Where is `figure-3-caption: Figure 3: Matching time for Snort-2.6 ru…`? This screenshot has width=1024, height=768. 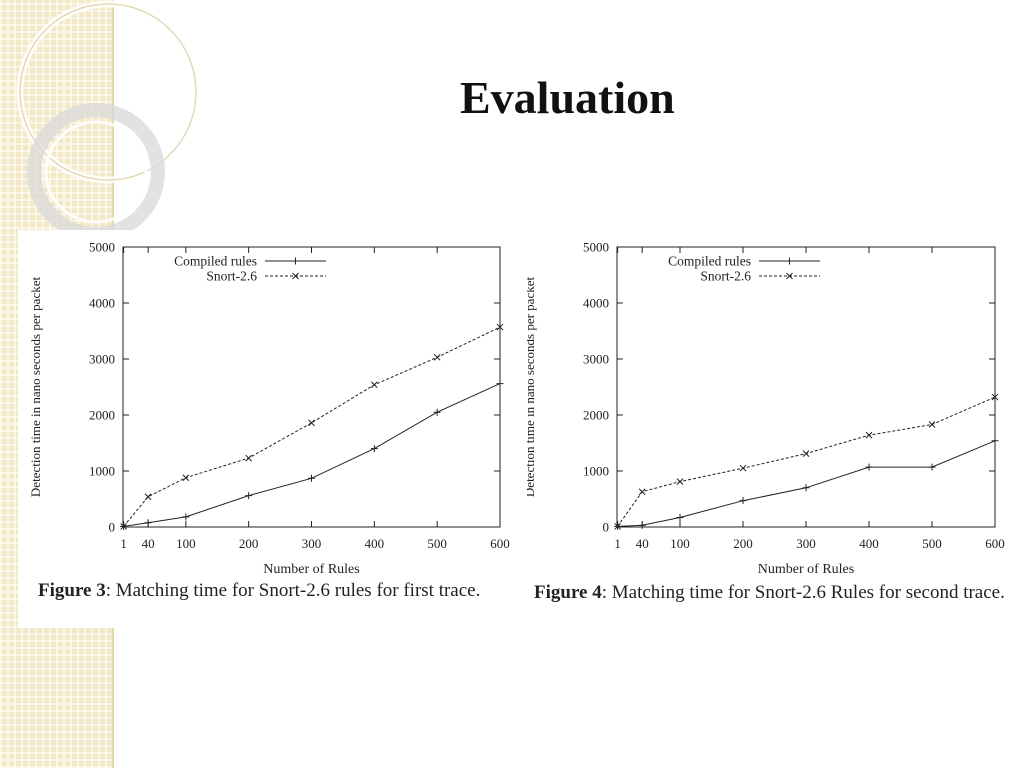 figure-3-caption: Figure 3: Matching time for Snort-2.6 ru… is located at coordinates (276, 591).